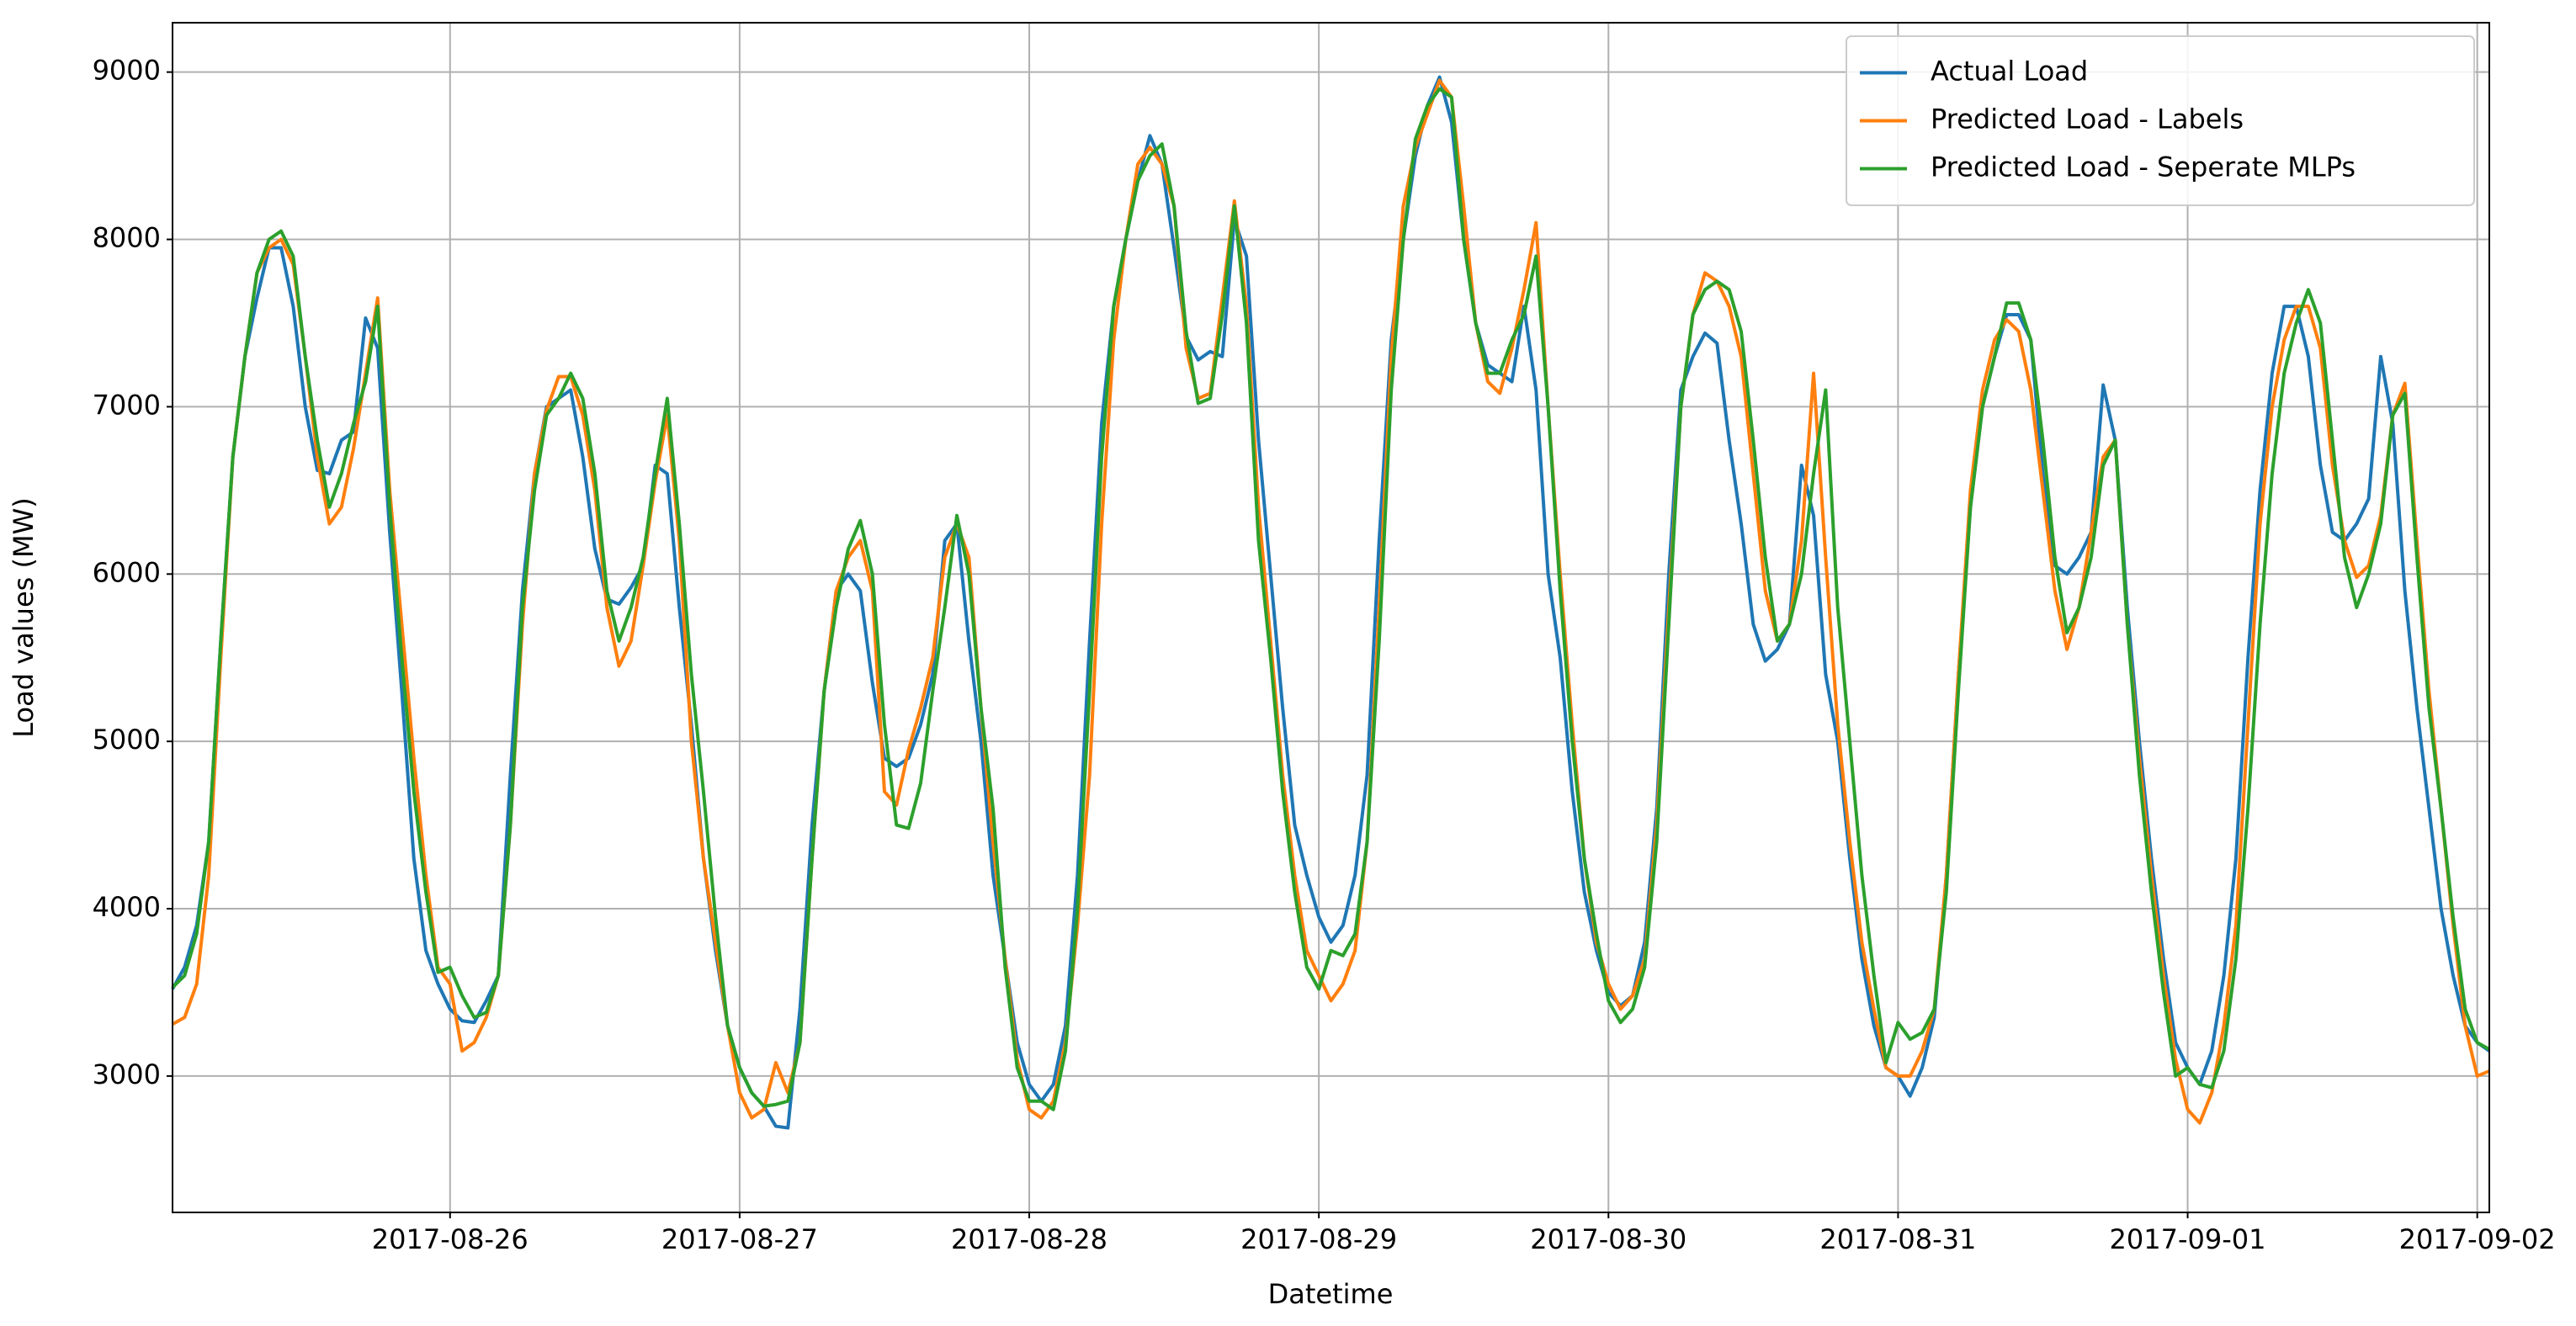 The image size is (2576, 1326). I want to click on x-tick-label: 2017-09-02, so click(2477, 1239).